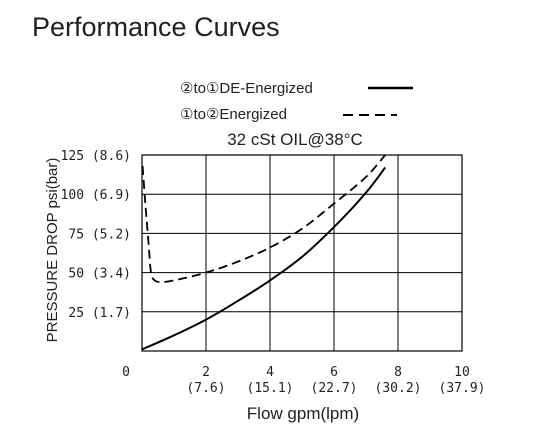 The height and width of the screenshot is (434, 534). Describe the element at coordinates (295, 139) in the screenshot. I see `chart-subtitle: 32 cSt OIL@38°C` at that location.